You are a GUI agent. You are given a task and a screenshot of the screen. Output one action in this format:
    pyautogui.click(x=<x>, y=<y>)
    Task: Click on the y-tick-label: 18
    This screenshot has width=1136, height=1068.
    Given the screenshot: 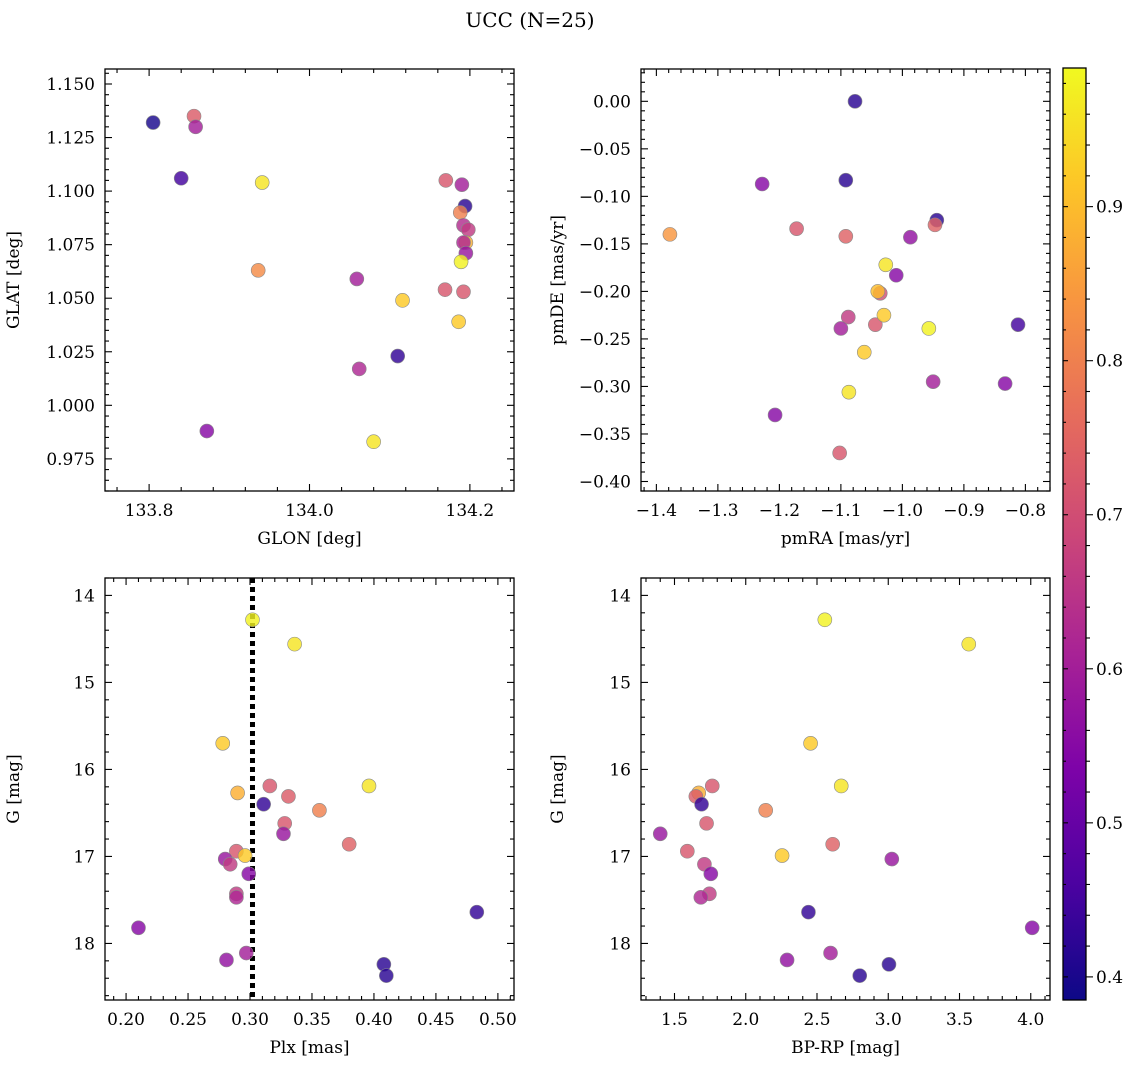 What is the action you would take?
    pyautogui.click(x=620, y=944)
    